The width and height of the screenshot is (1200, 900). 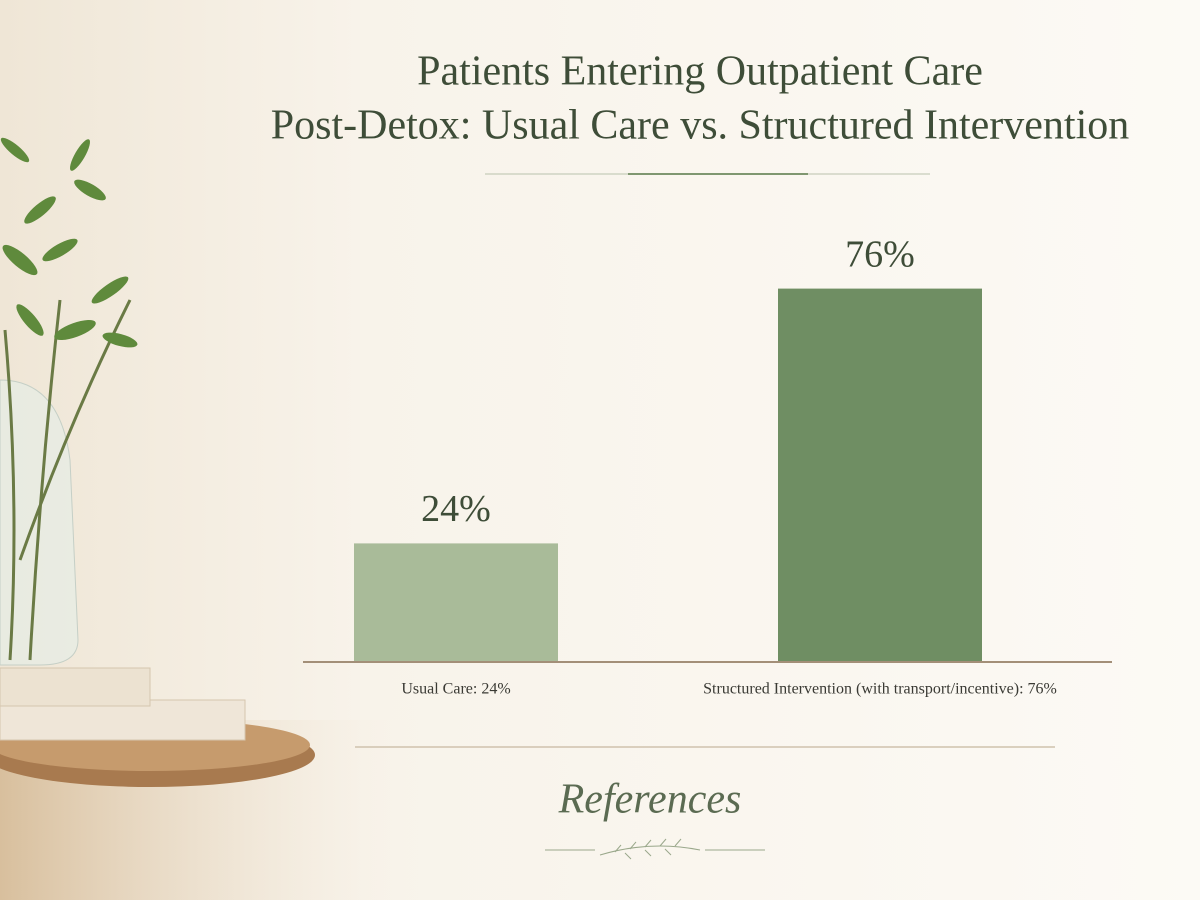 What do you see at coordinates (456, 509) in the screenshot?
I see `value-label: 24%` at bounding box center [456, 509].